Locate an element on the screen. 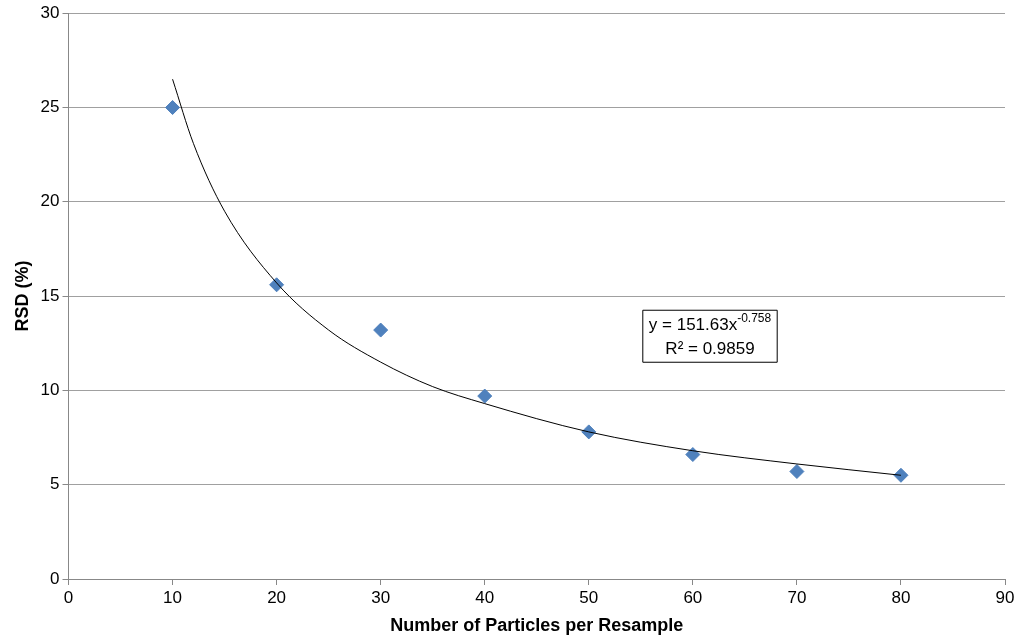  x-tick-label: 50 is located at coordinates (589, 597).